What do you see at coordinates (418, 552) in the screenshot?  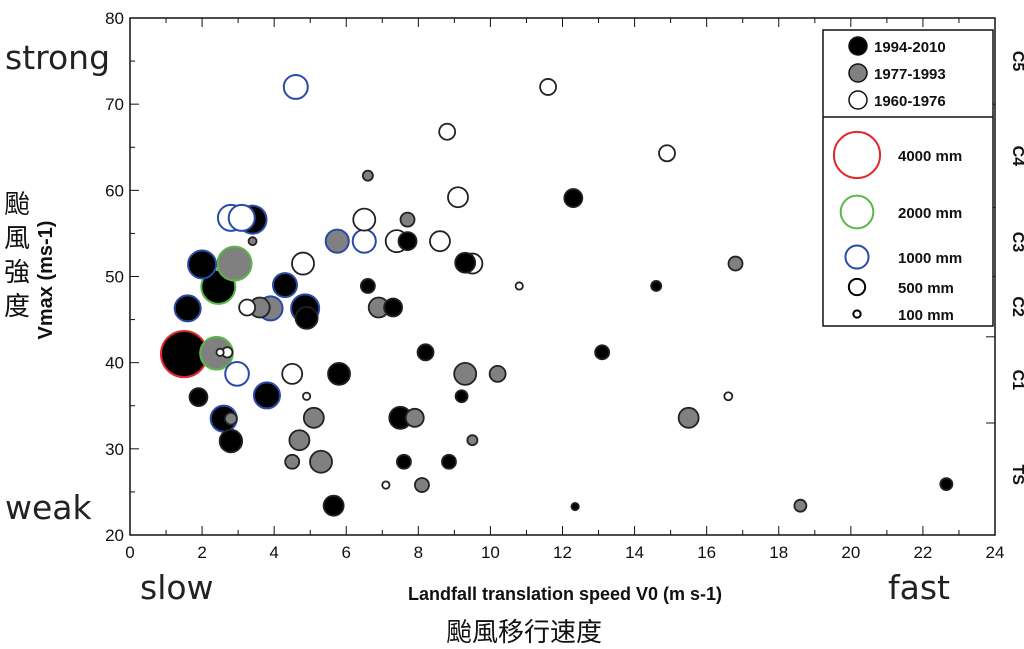 I see `x-tick-label: 8` at bounding box center [418, 552].